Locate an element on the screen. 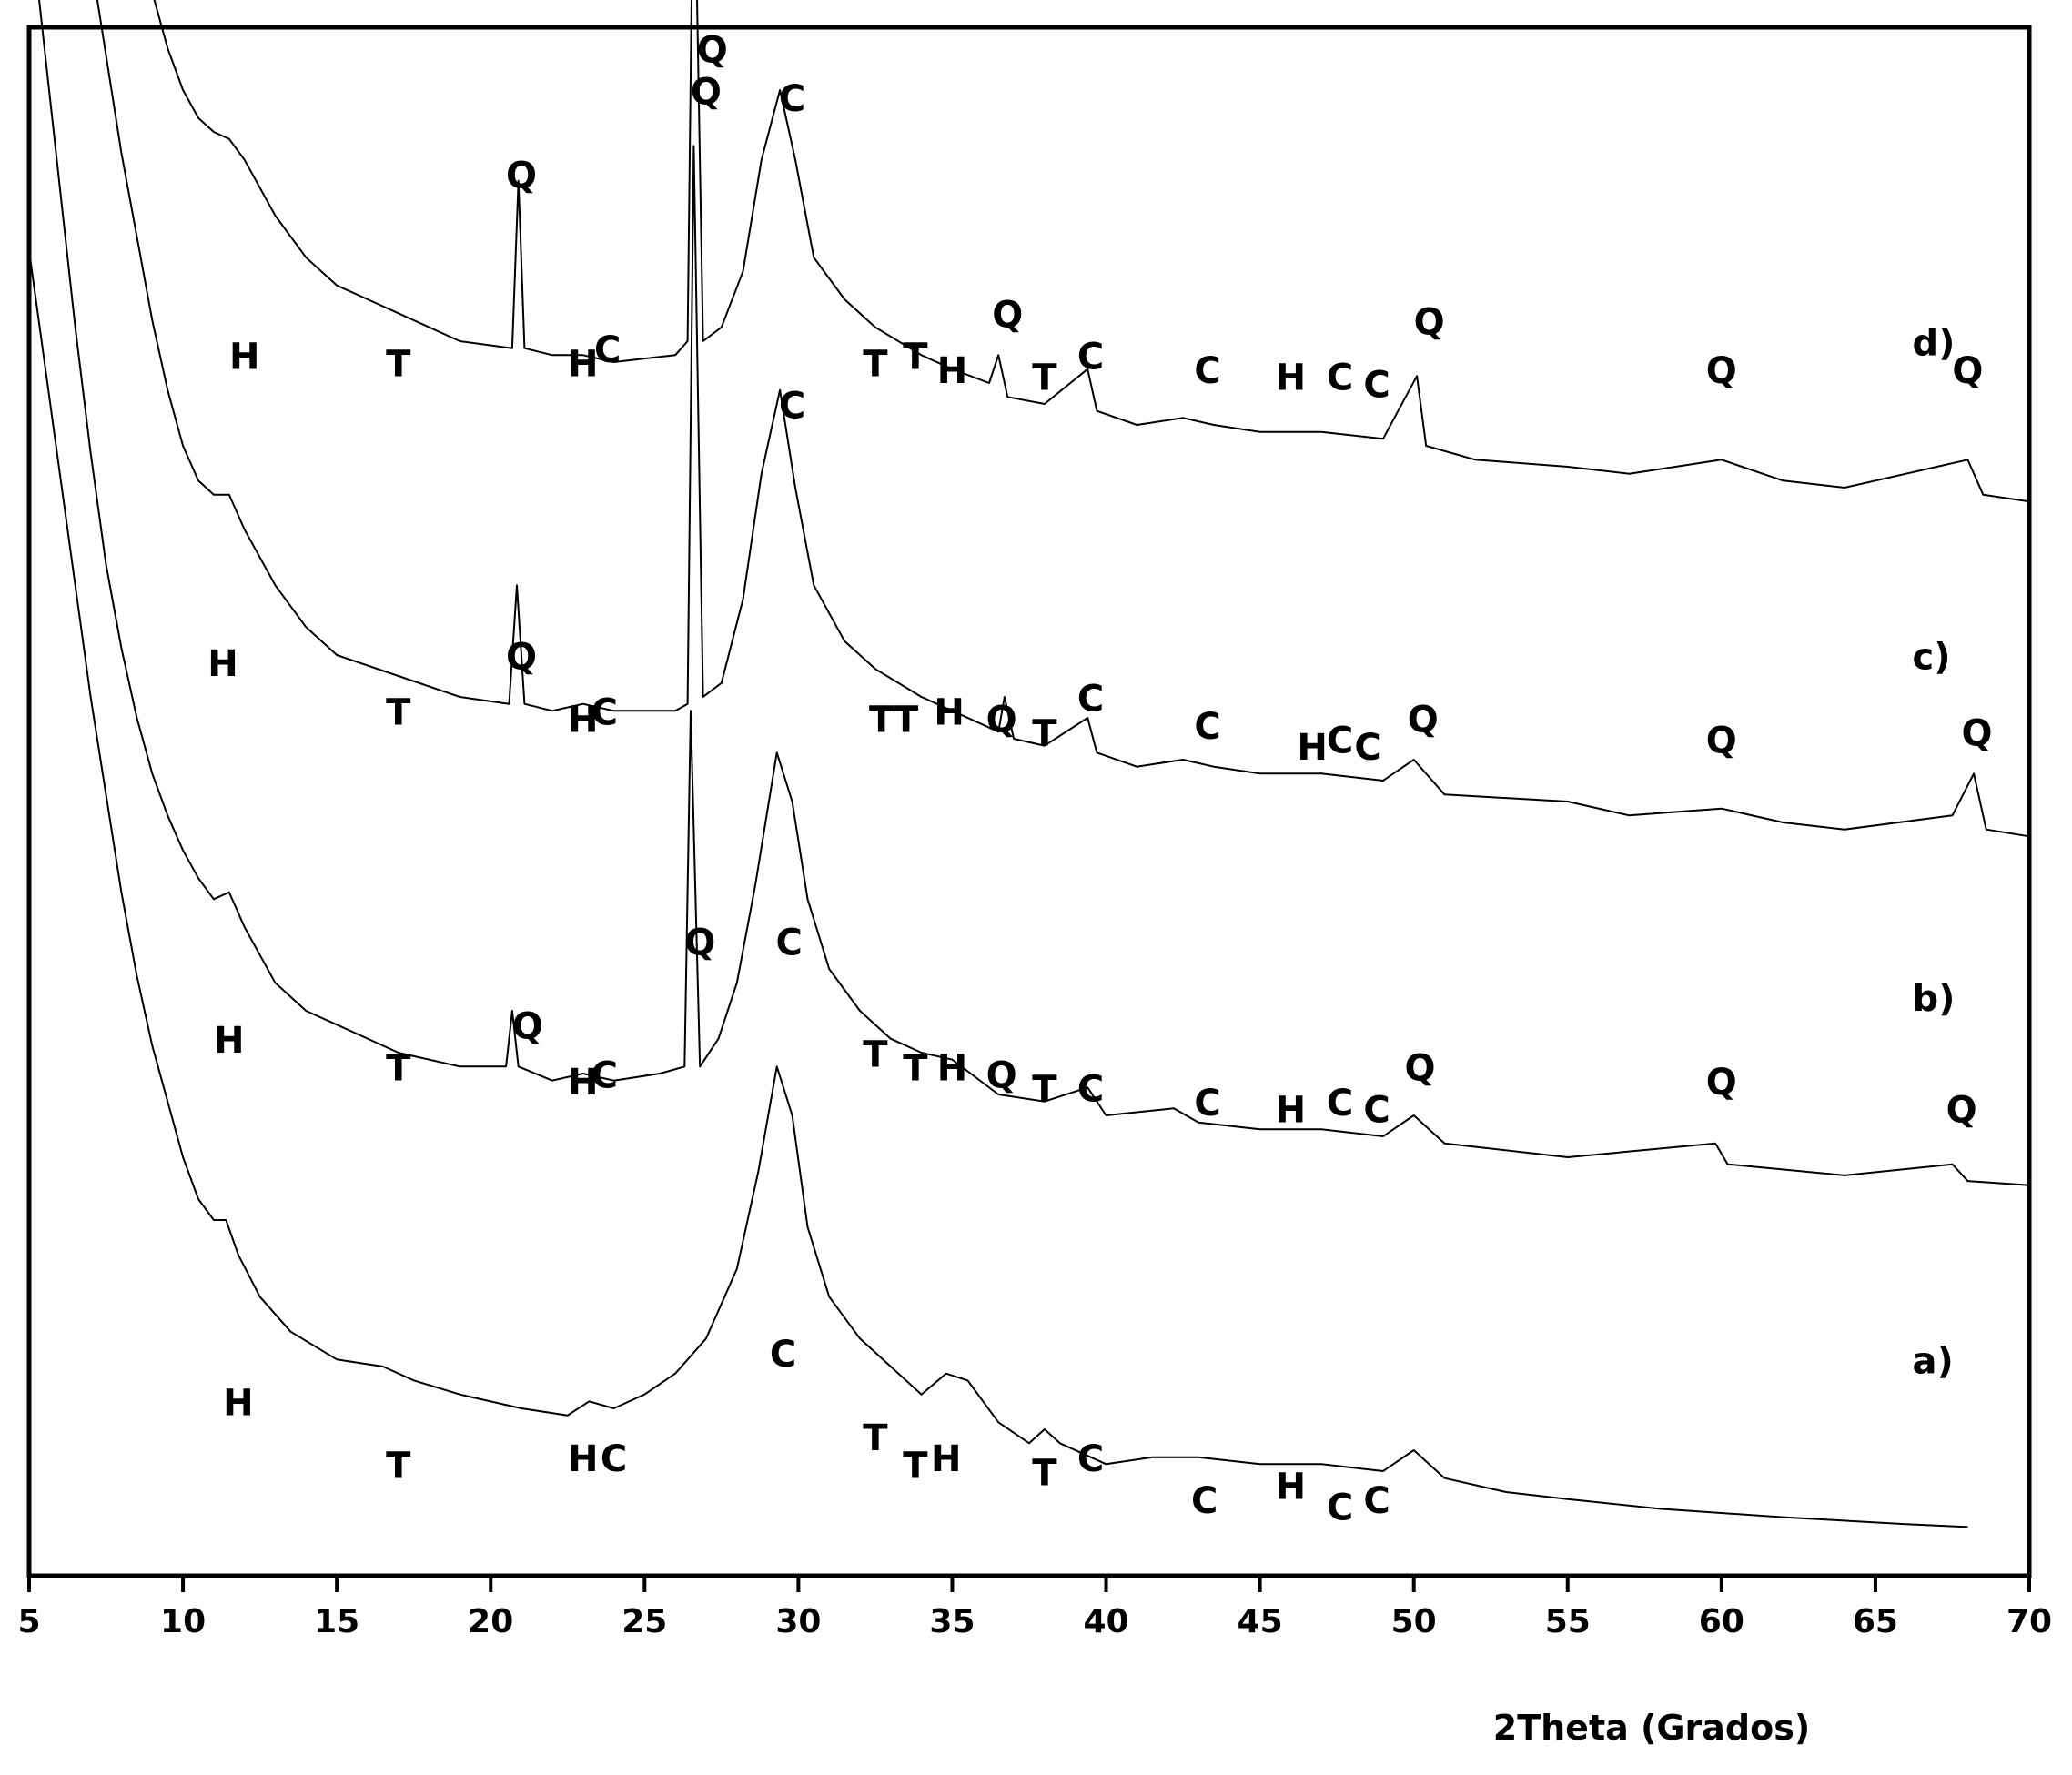 This screenshot has width=2072, height=1775. x-tick-label: 10 is located at coordinates (183, 1621).